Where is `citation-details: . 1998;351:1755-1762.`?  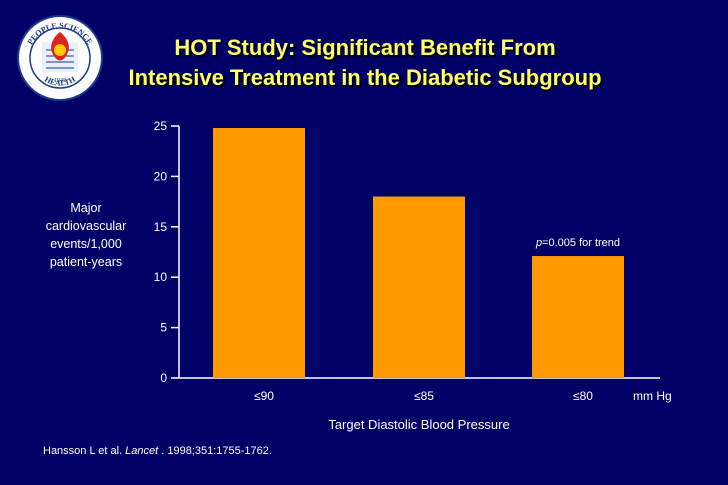
citation-details: . 1998;351:1755-1762. is located at coordinates (216, 451).